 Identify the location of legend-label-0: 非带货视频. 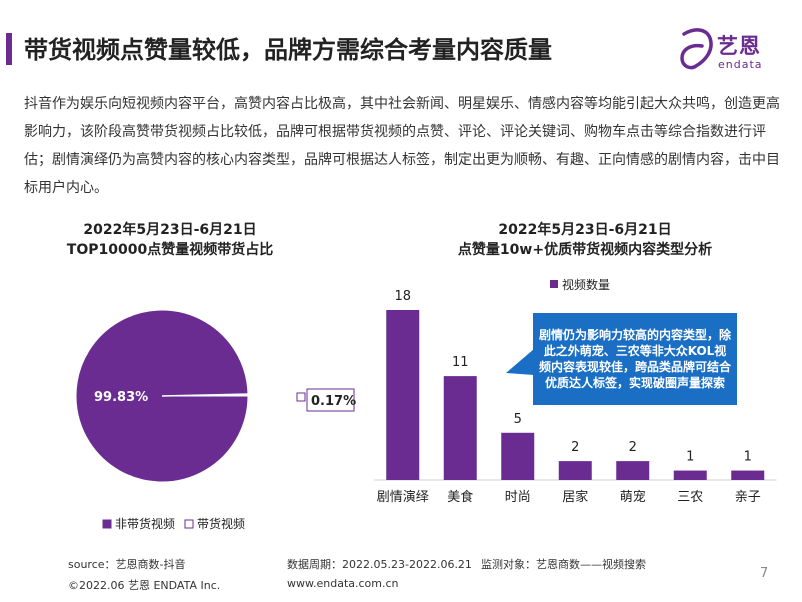
(145, 523).